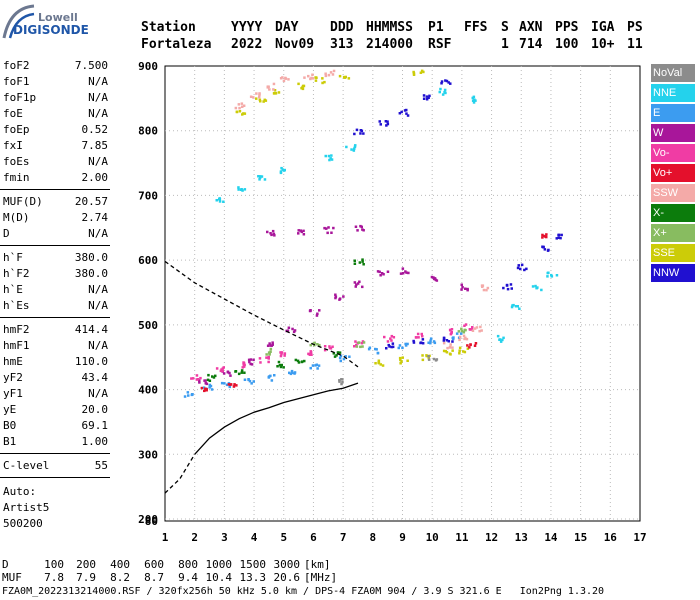 The image size is (700, 600). I want to click on legend-item-vo-plus: Vo+, so click(673, 173).